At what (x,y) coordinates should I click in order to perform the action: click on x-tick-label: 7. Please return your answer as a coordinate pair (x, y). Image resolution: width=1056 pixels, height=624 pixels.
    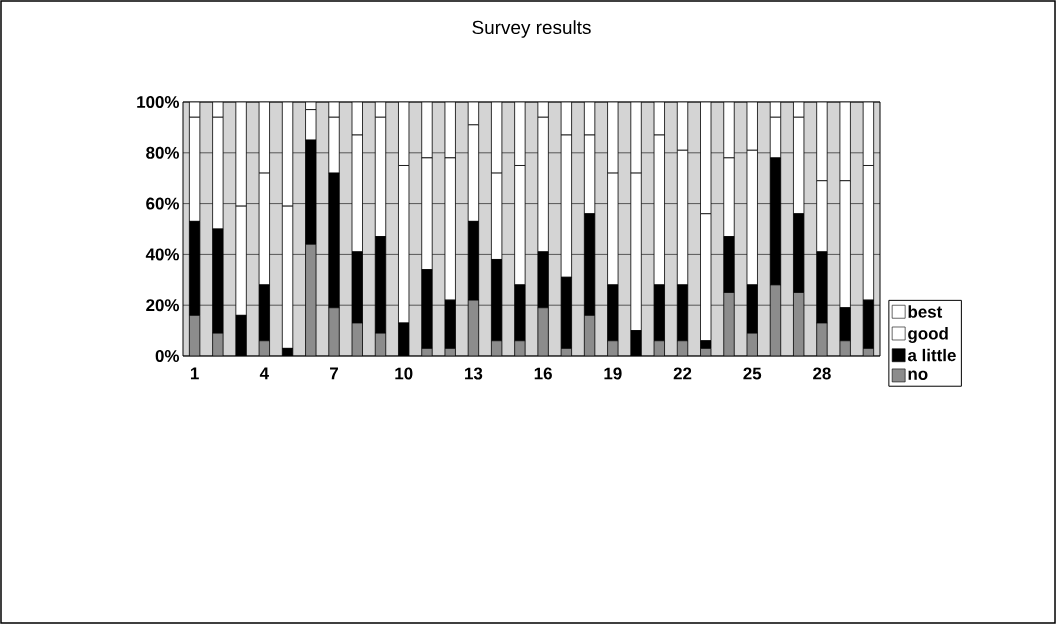
    Looking at the image, I should click on (334, 373).